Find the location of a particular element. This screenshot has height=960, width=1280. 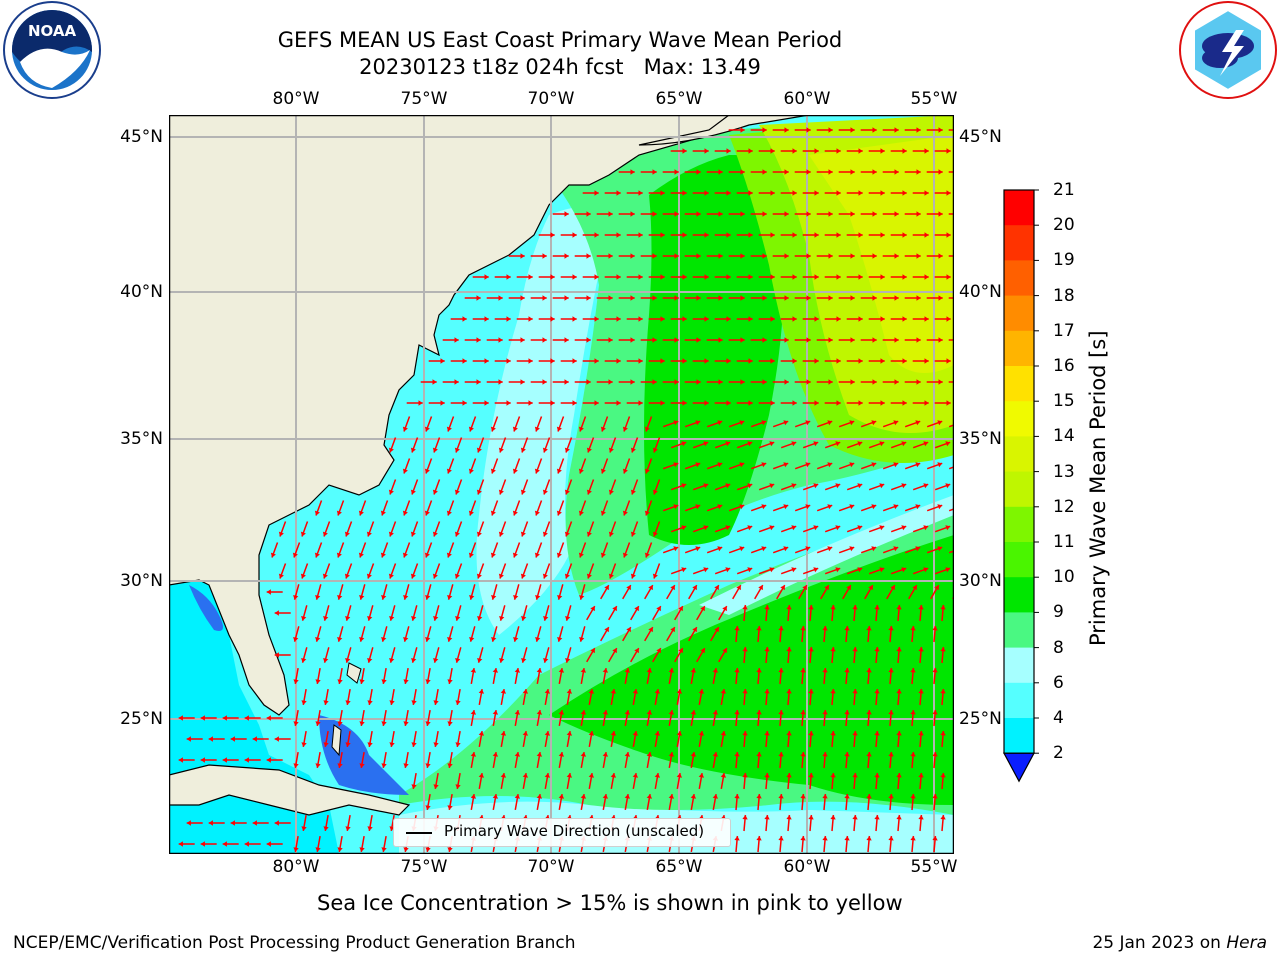

land-bahamas-andros is located at coordinates (336, 740).